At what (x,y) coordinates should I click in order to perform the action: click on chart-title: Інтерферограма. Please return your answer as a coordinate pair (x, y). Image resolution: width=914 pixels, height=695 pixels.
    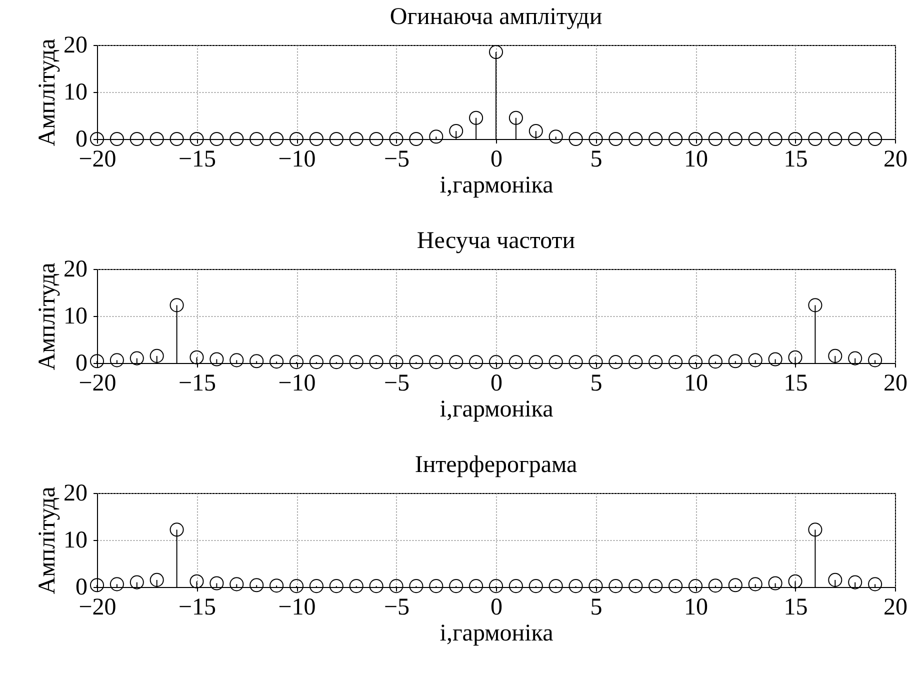
    Looking at the image, I should click on (496, 465).